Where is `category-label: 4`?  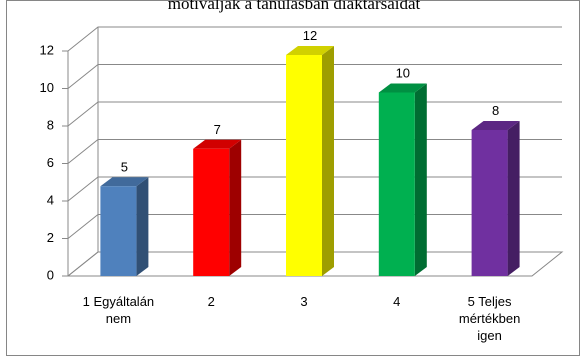 category-label: 4 is located at coordinates (396, 301).